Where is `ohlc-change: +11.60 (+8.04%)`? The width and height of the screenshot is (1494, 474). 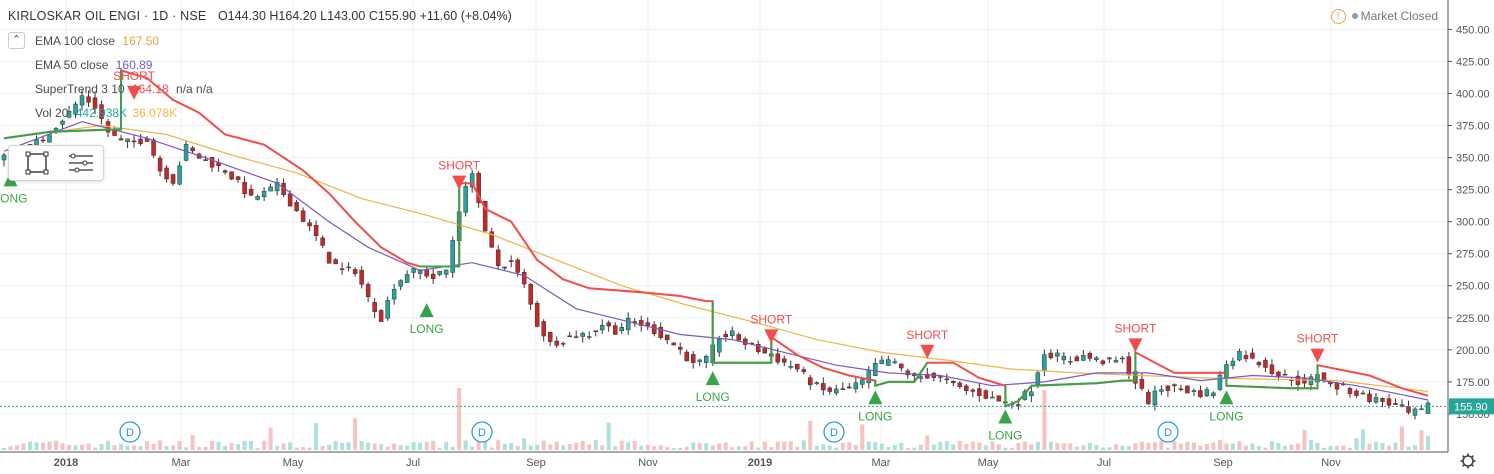 ohlc-change: +11.60 (+8.04%) is located at coordinates (465, 16).